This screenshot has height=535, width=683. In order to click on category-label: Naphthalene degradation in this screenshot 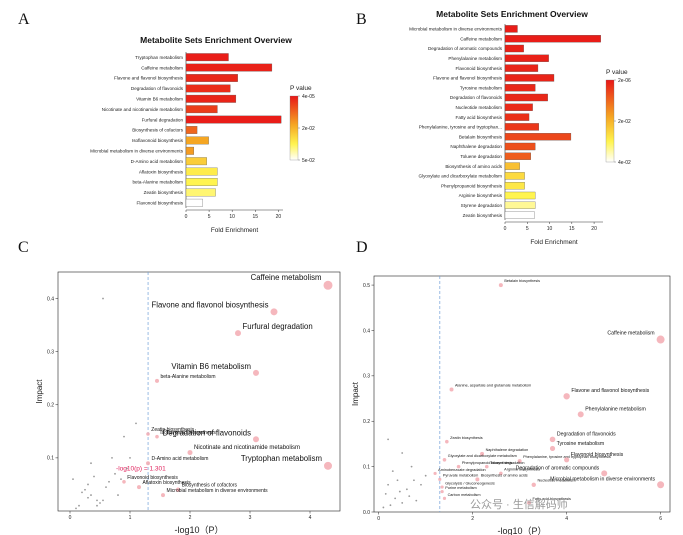, I will do `click(476, 146)`.